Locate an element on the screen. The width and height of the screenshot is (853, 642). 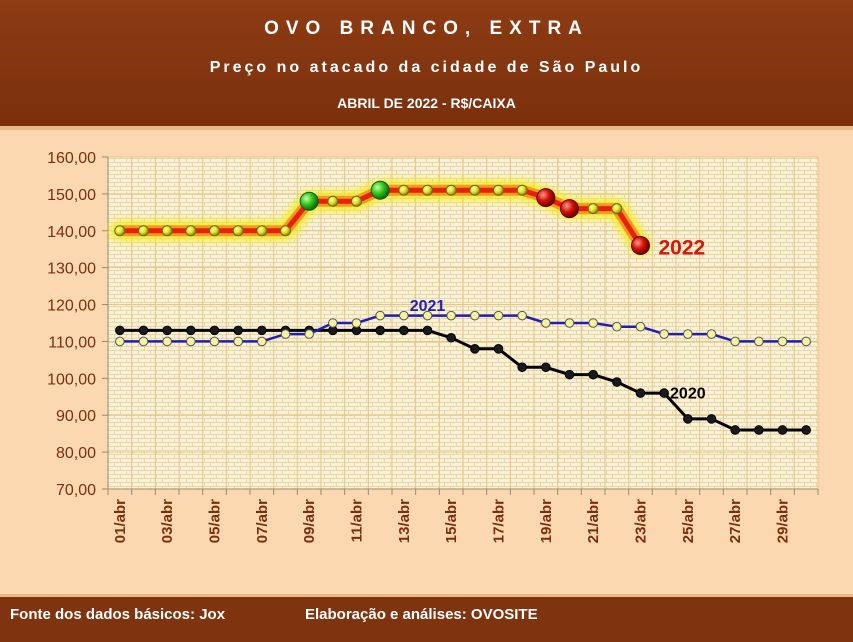
y-tick-label: 150,00 is located at coordinates (71, 195).